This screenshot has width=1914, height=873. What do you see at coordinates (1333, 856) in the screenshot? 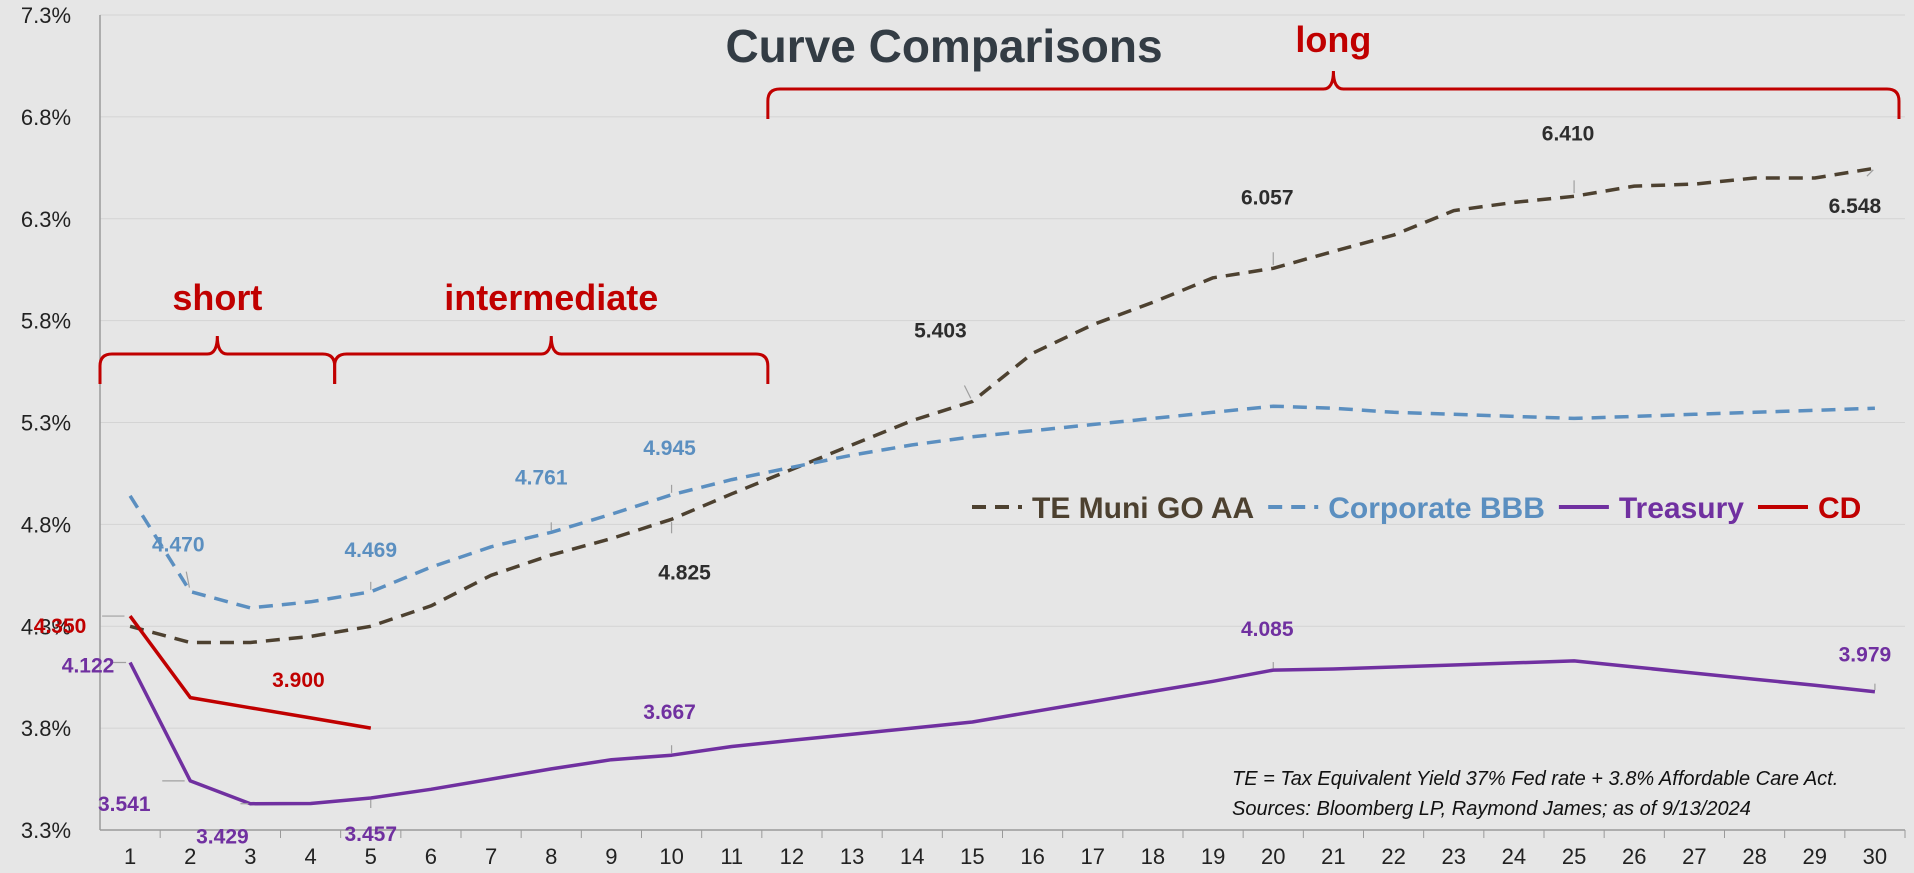
I see `x-tick-label: 21` at bounding box center [1333, 856].